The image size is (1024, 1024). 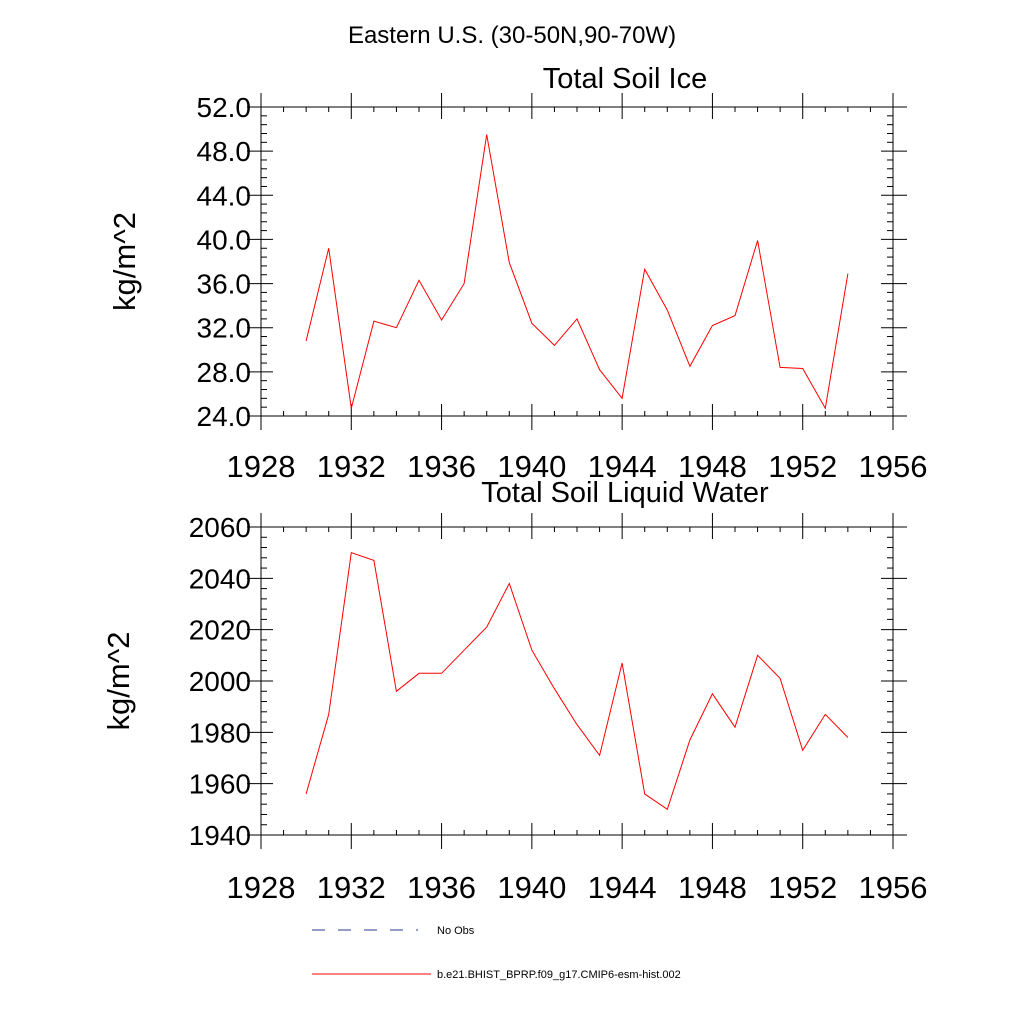 I want to click on y-tick-label: 36.0, so click(x=224, y=284).